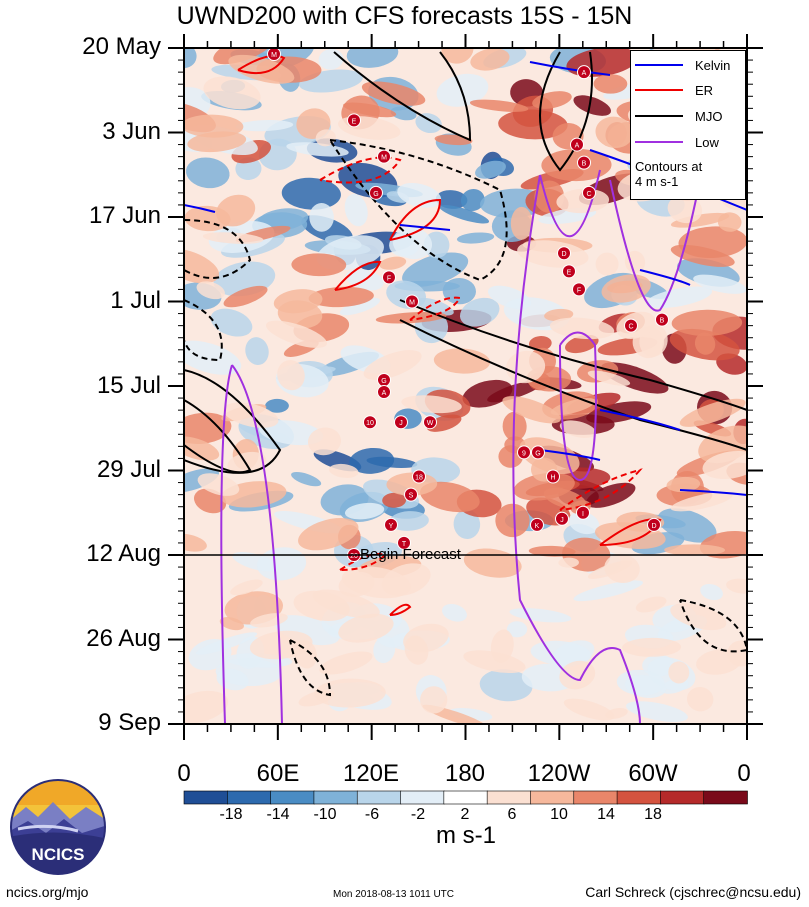 Image resolution: width=809 pixels, height=907 pixels. Describe the element at coordinates (537, 453) in the screenshot. I see `storm-label: G` at that location.